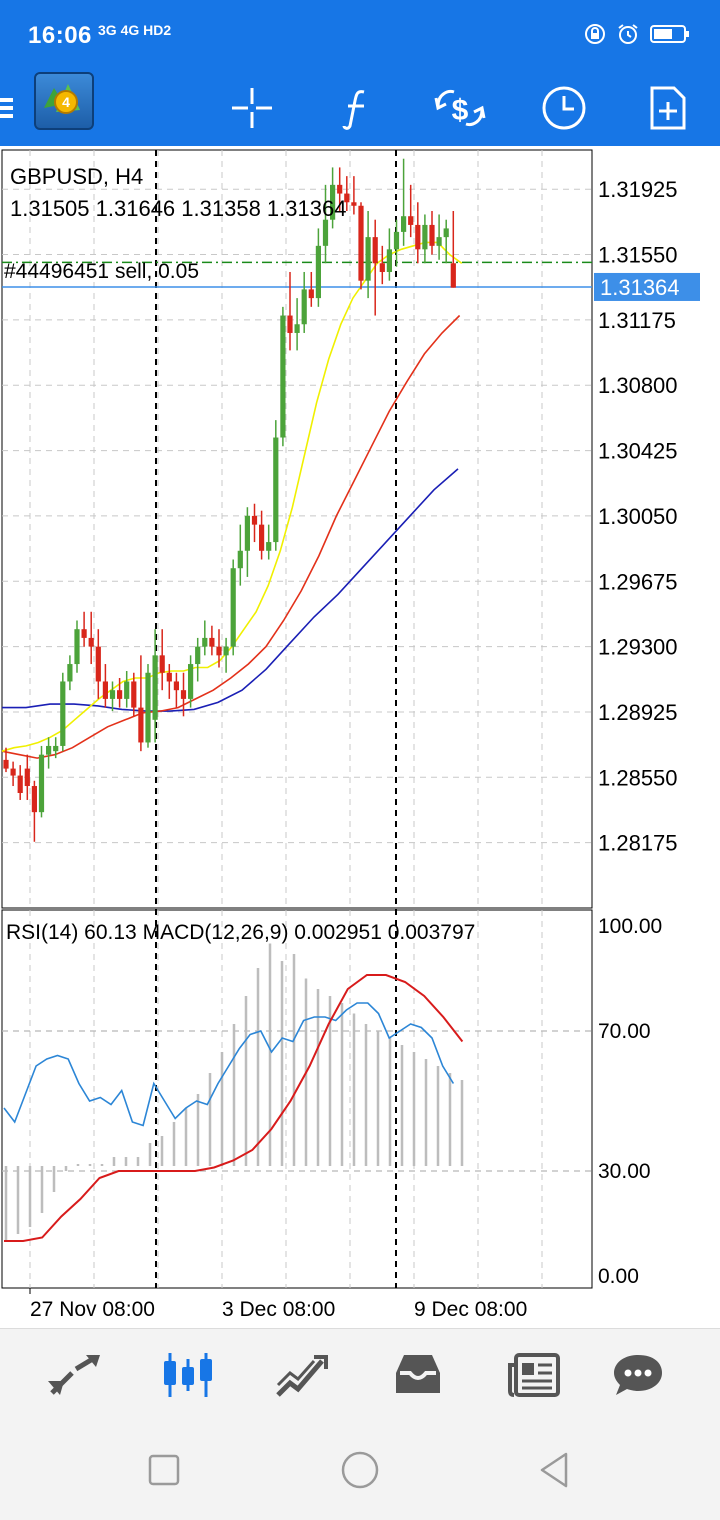 The width and height of the screenshot is (720, 1520). Describe the element at coordinates (630, 926) in the screenshot. I see `sub-y-tick-label: 100.00` at that location.